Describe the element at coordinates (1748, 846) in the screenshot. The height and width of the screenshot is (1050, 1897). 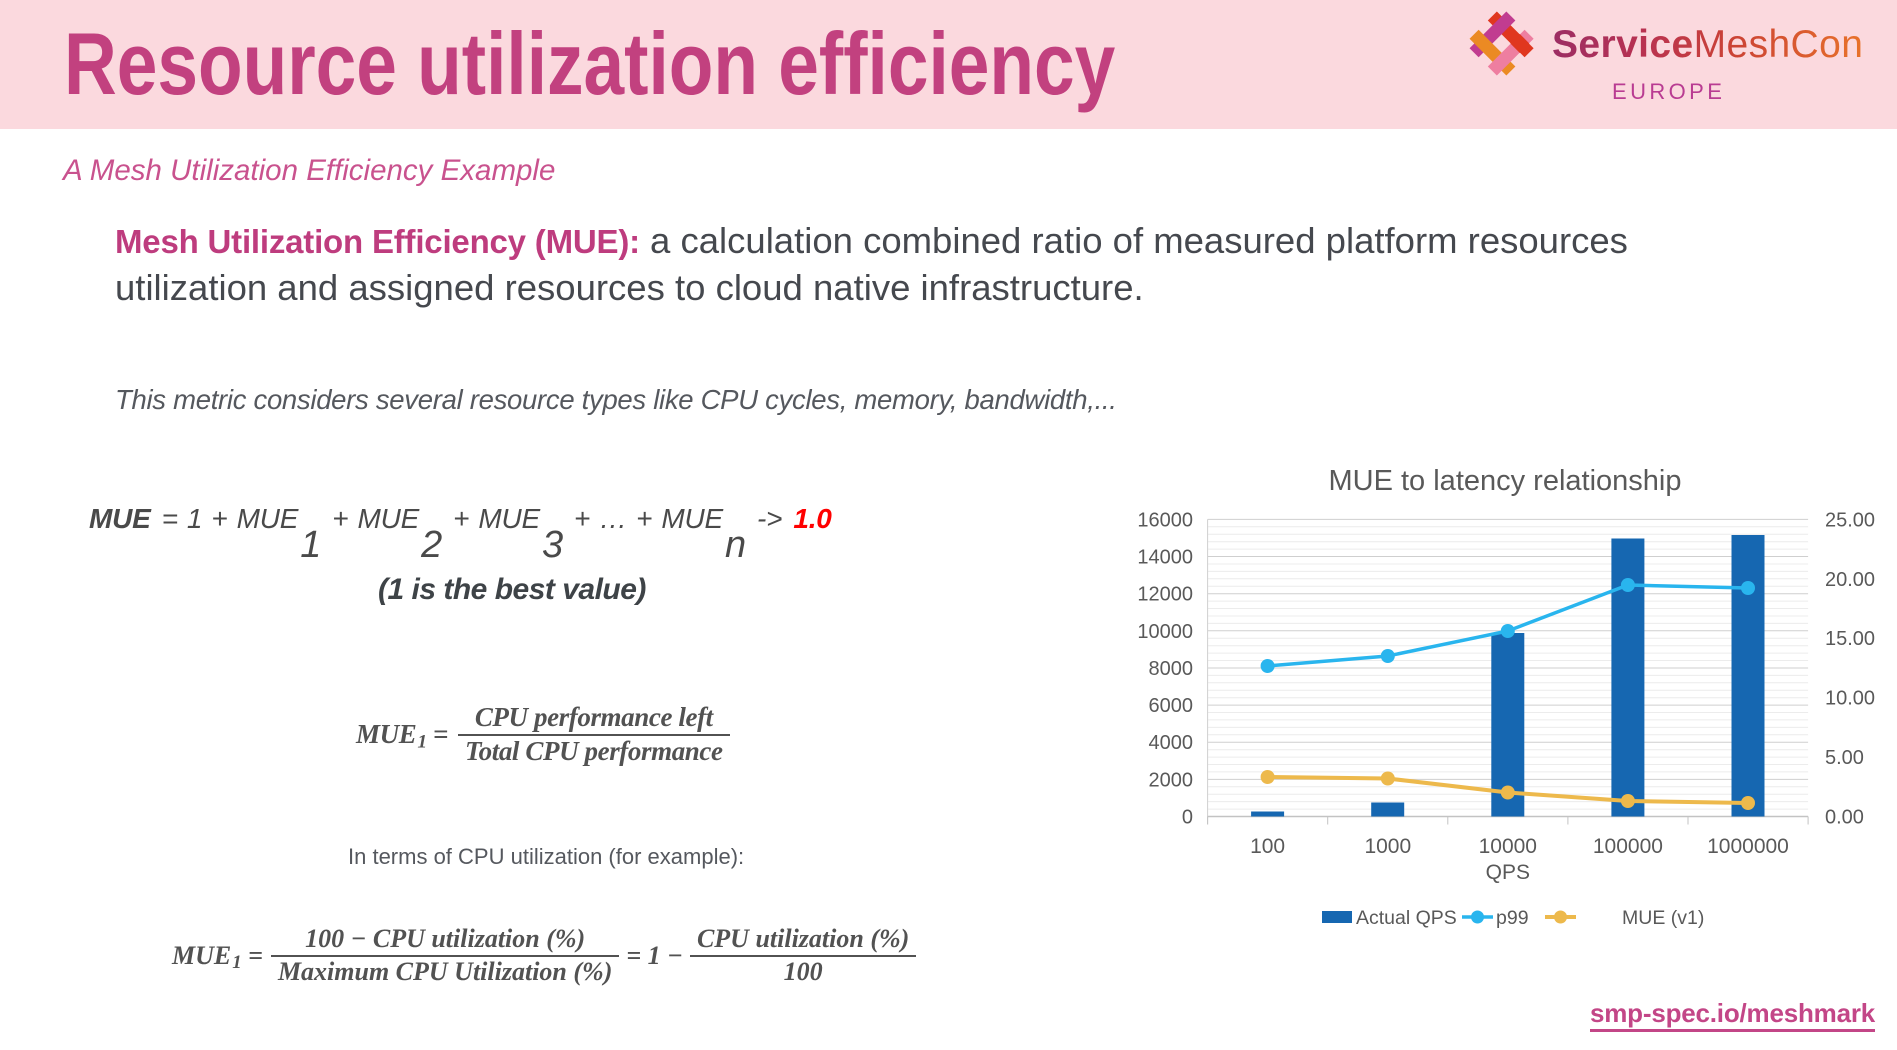
I see `svg-text: 1000000` at that location.